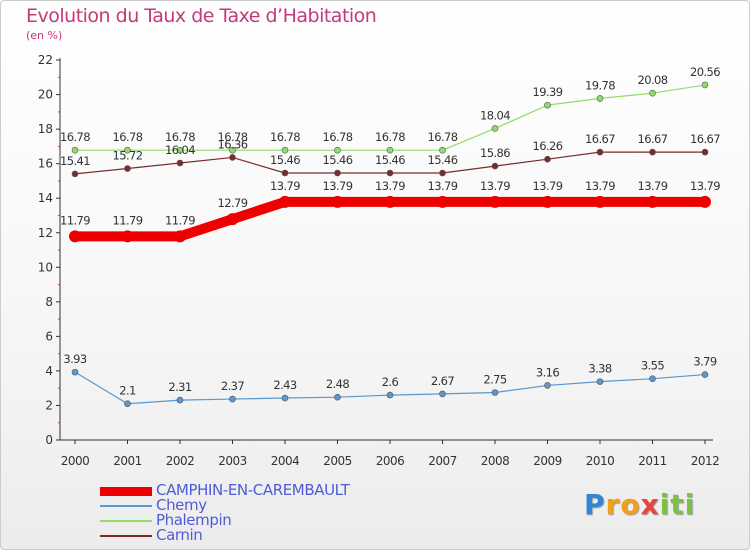 The image size is (750, 550). Describe the element at coordinates (547, 372) in the screenshot. I see `data-label-chemy: 3.16` at that location.